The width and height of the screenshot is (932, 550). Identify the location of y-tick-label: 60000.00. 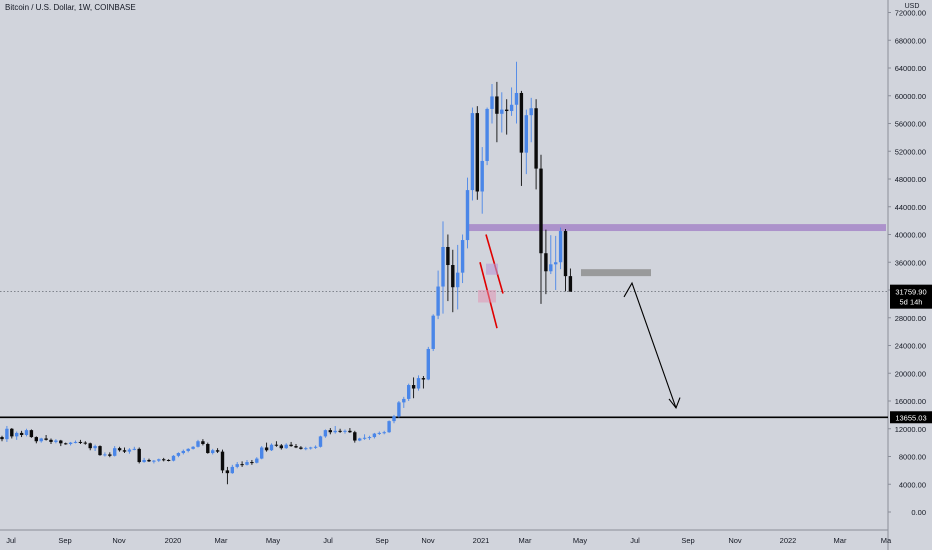
(910, 96).